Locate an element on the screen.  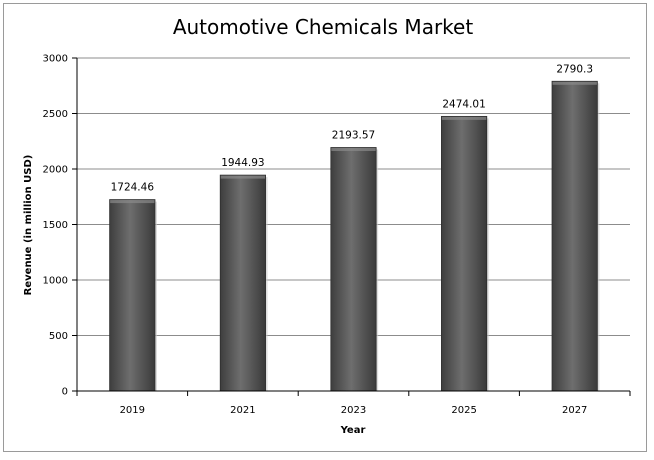
y-tick-label: 1500 is located at coordinates (55, 225).